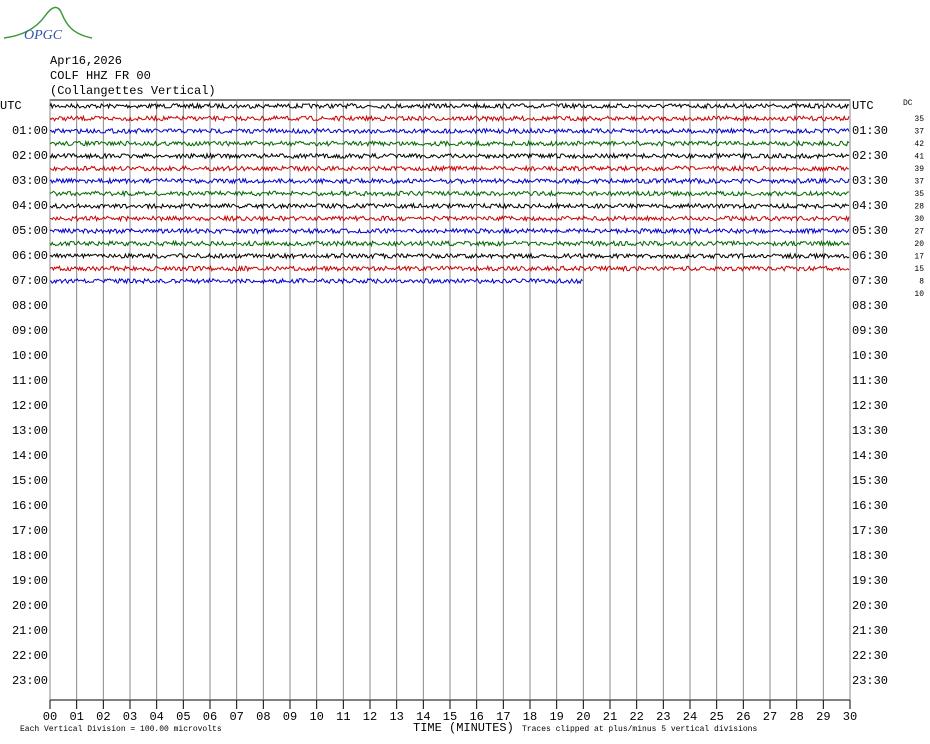 The height and width of the screenshot is (744, 930). I want to click on right-time-label: 18:30, so click(870, 556).